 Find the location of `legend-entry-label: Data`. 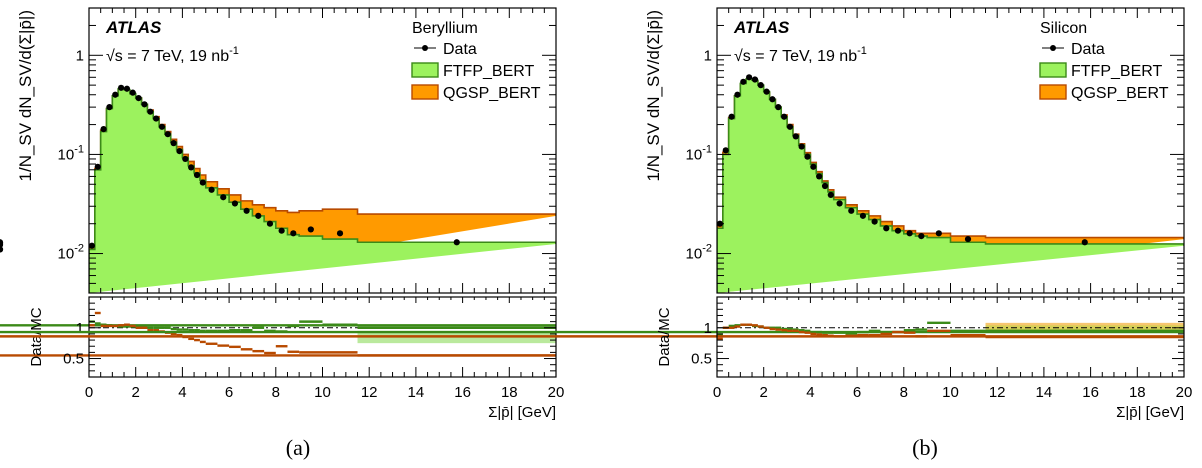

legend-entry-label: Data is located at coordinates (460, 49).